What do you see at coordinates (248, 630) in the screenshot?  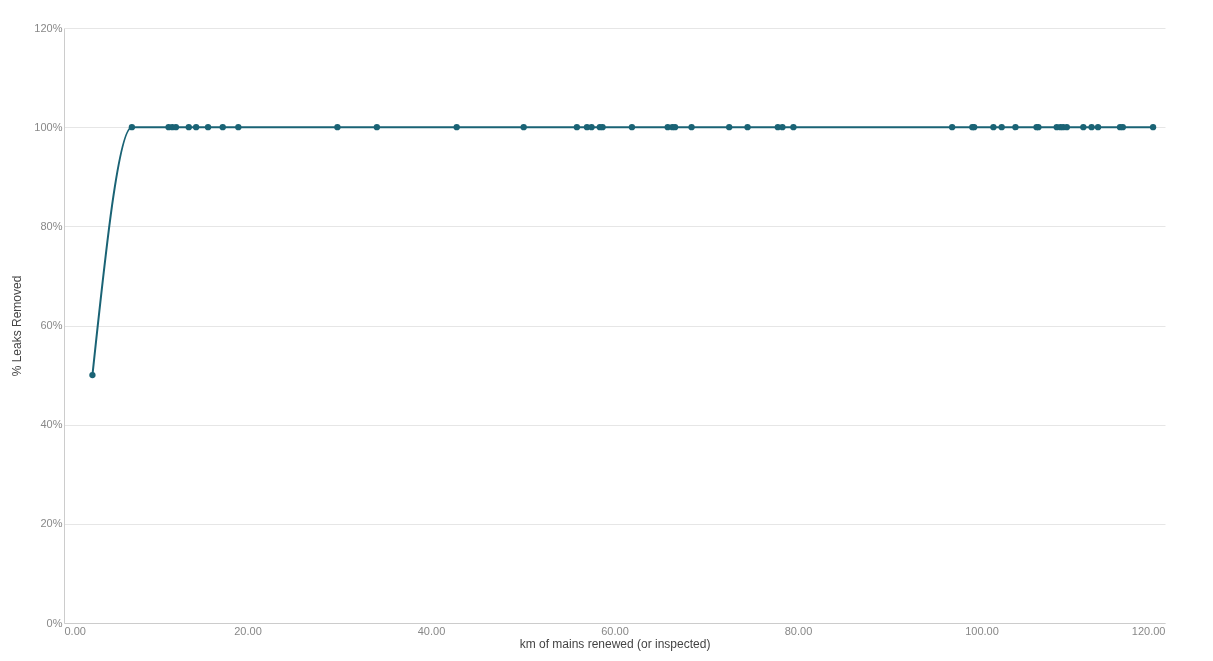 I see `x-tick-label: 20.00` at bounding box center [248, 630].